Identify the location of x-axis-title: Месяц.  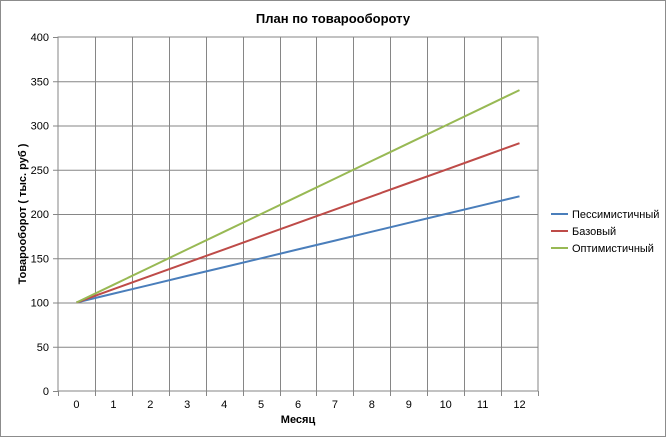
(298, 420).